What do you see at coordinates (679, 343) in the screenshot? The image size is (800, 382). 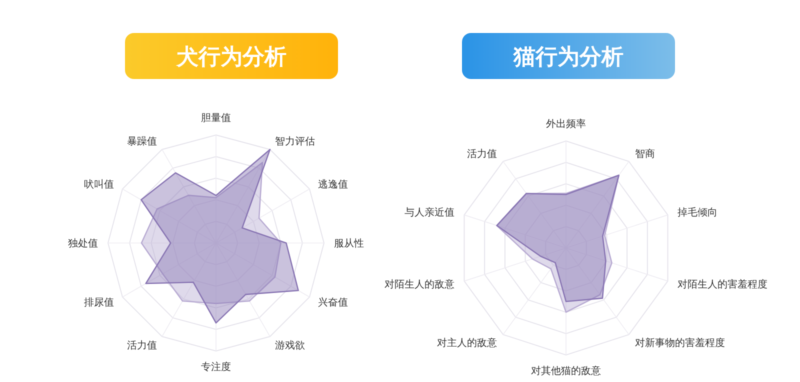 I see `spoke-label: 对新事物的害羞程度` at bounding box center [679, 343].